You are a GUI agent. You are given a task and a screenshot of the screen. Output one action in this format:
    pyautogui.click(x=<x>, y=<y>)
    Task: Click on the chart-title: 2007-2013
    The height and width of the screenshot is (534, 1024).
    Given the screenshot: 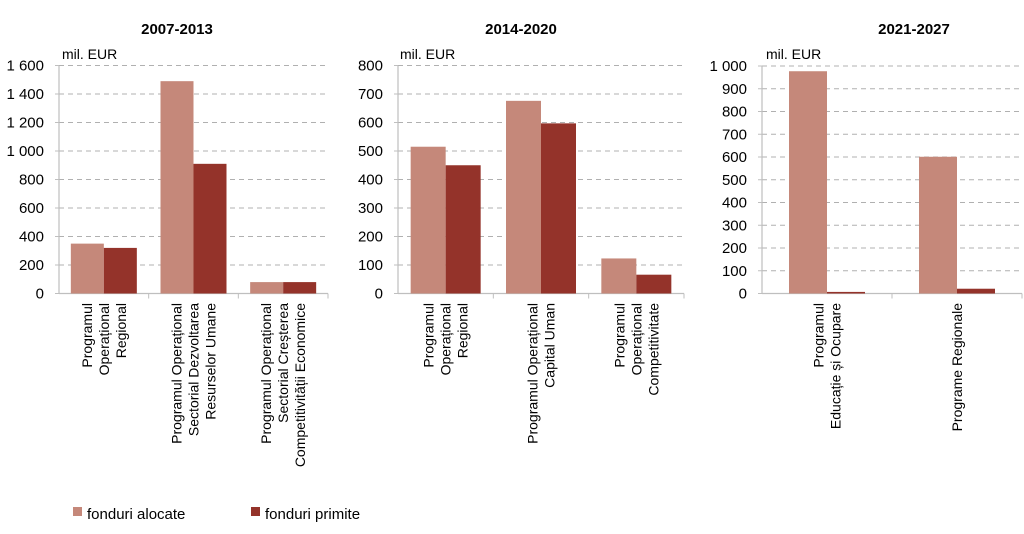 What is the action you would take?
    pyautogui.click(x=177, y=29)
    